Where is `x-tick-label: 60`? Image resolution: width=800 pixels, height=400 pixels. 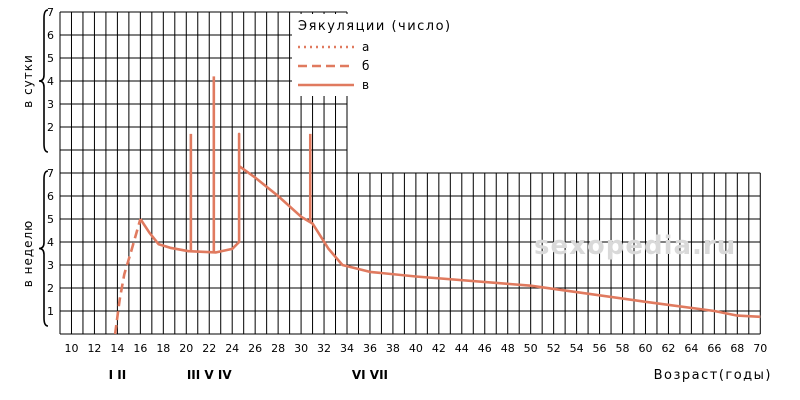 x-tick-label: 60 is located at coordinates (645, 348).